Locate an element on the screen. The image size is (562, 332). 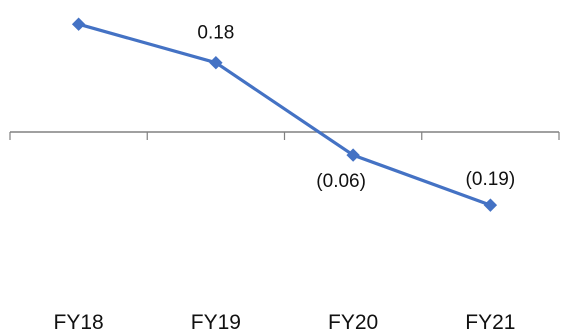
x-tick-label: FY19 is located at coordinates (216, 321).